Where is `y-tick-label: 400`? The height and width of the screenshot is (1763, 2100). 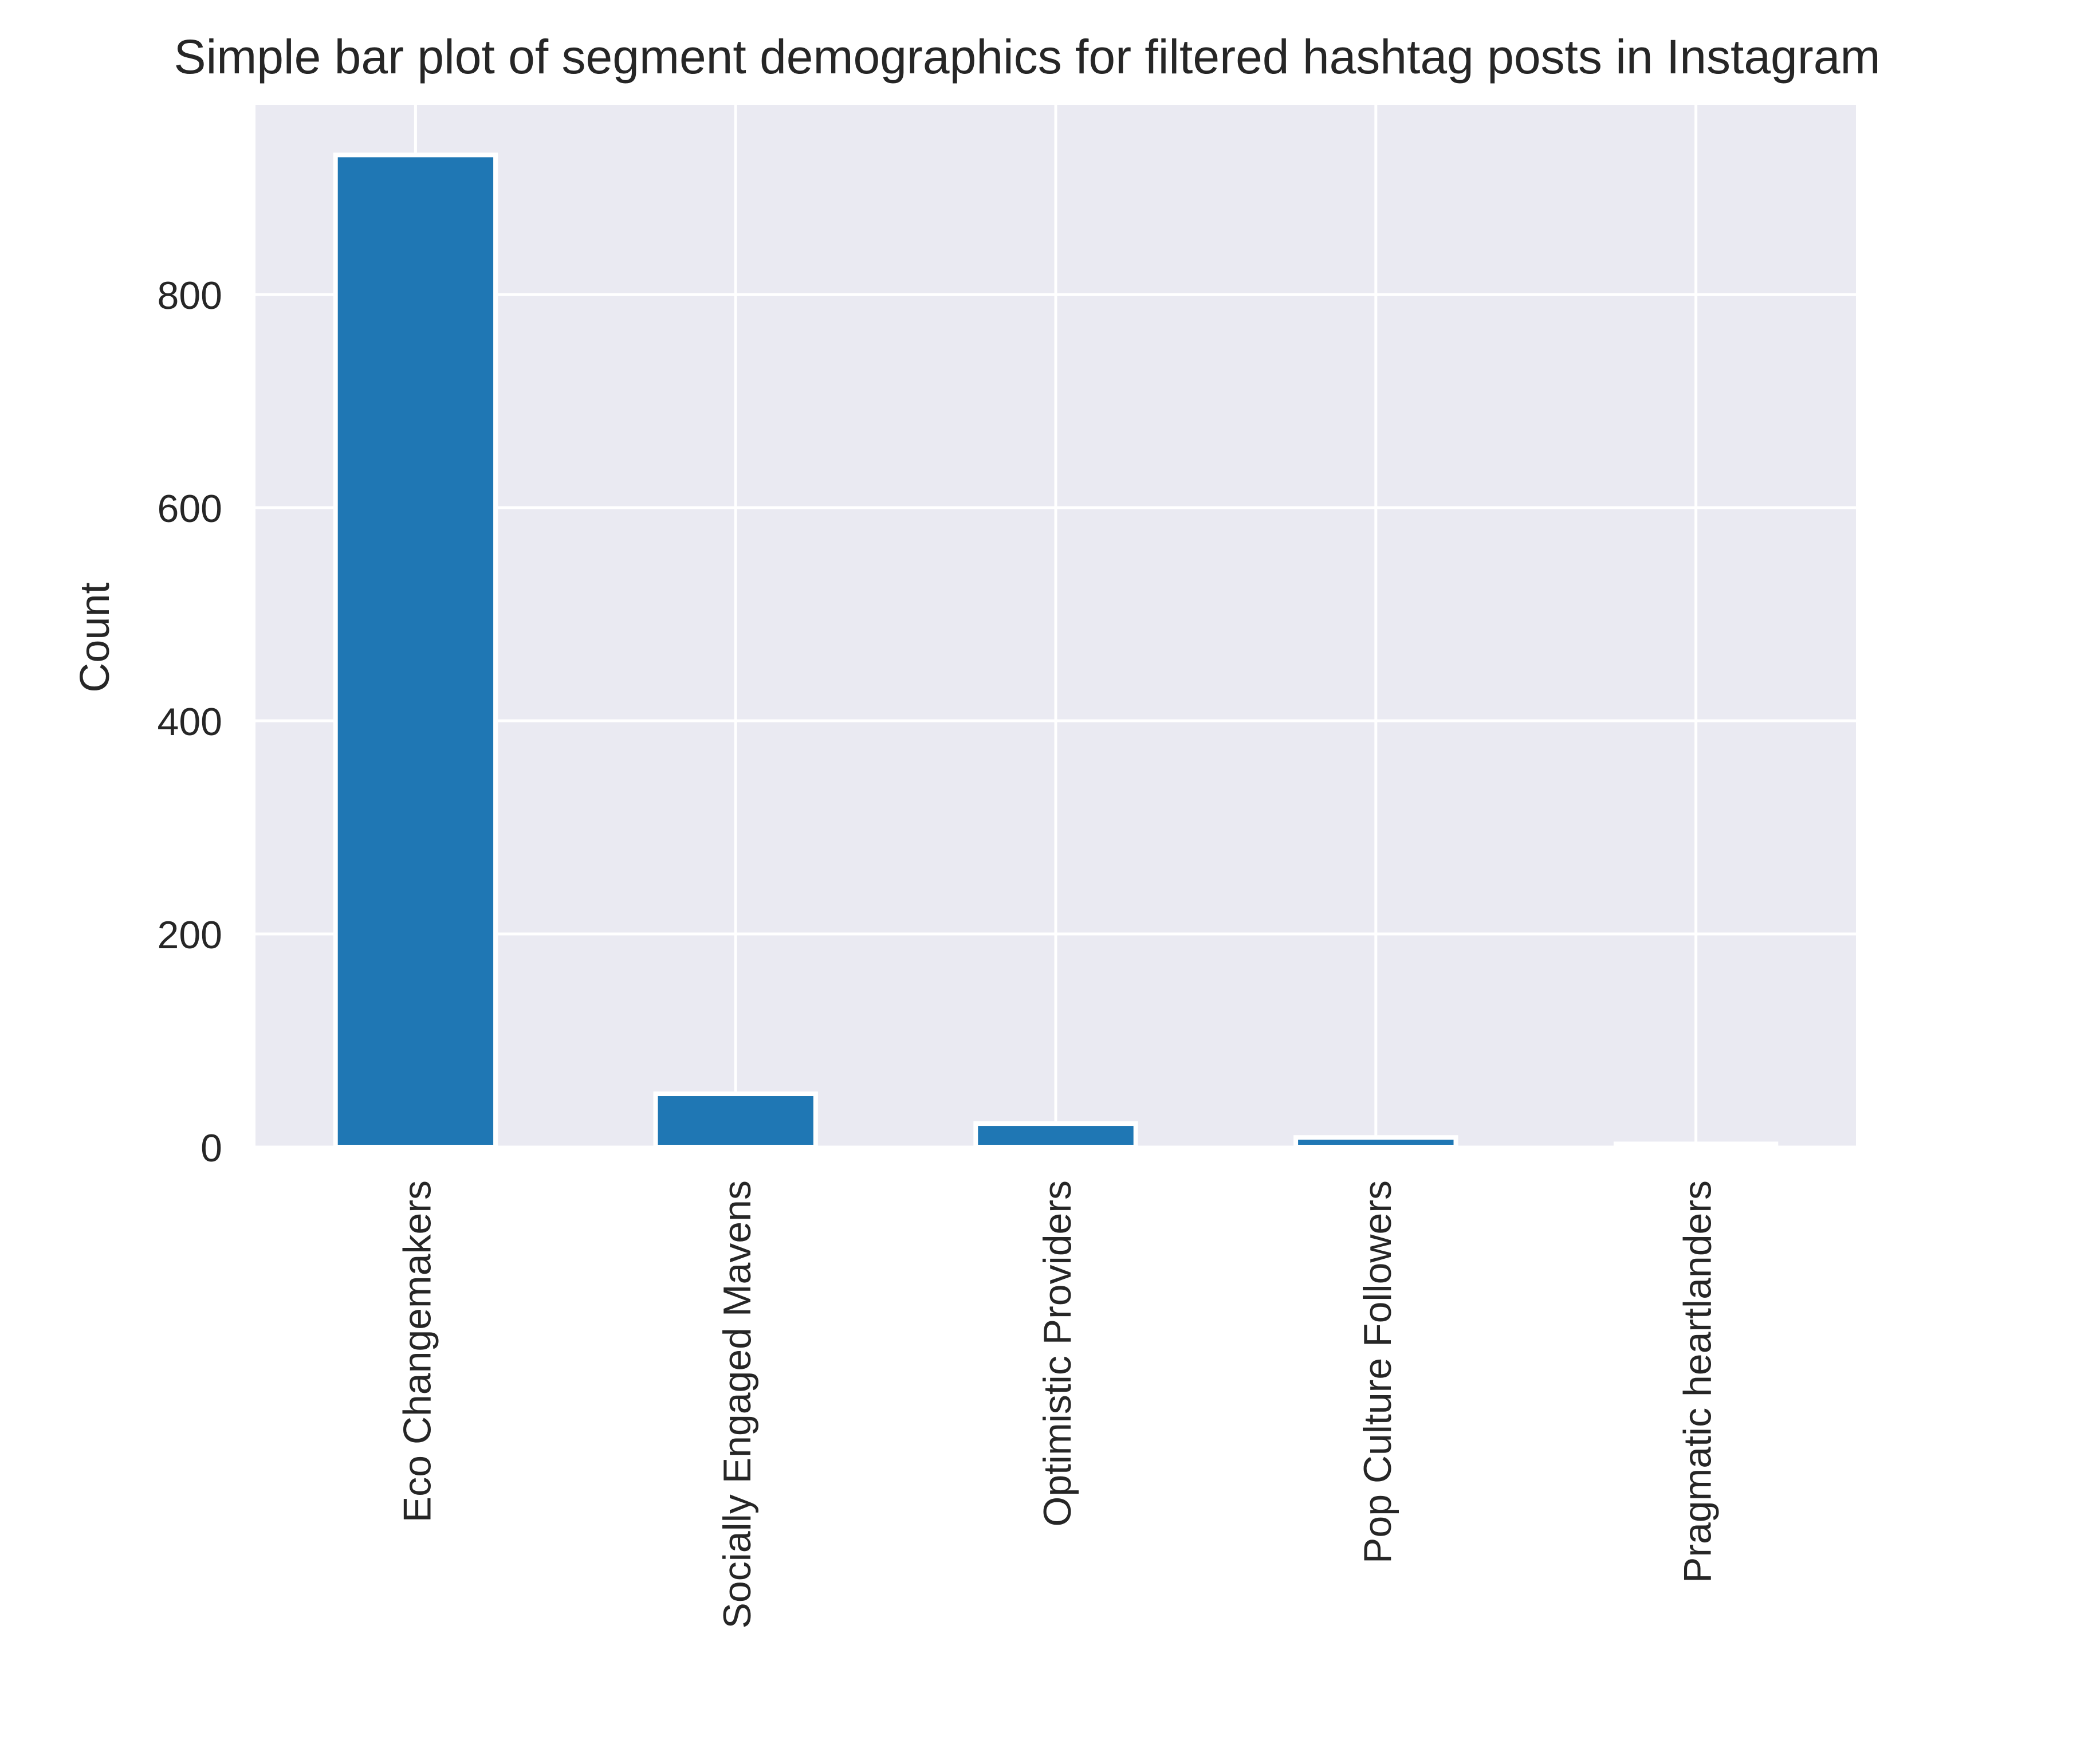
y-tick-label: 400 is located at coordinates (190, 722).